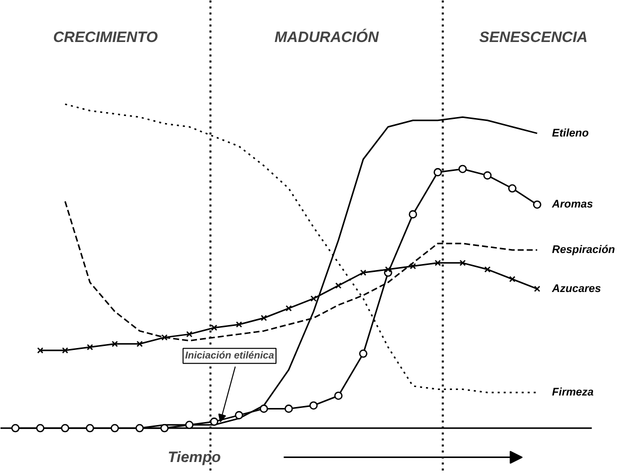 This screenshot has width=641, height=473. Describe the element at coordinates (584, 250) in the screenshot. I see `series-label: Respiración` at that location.